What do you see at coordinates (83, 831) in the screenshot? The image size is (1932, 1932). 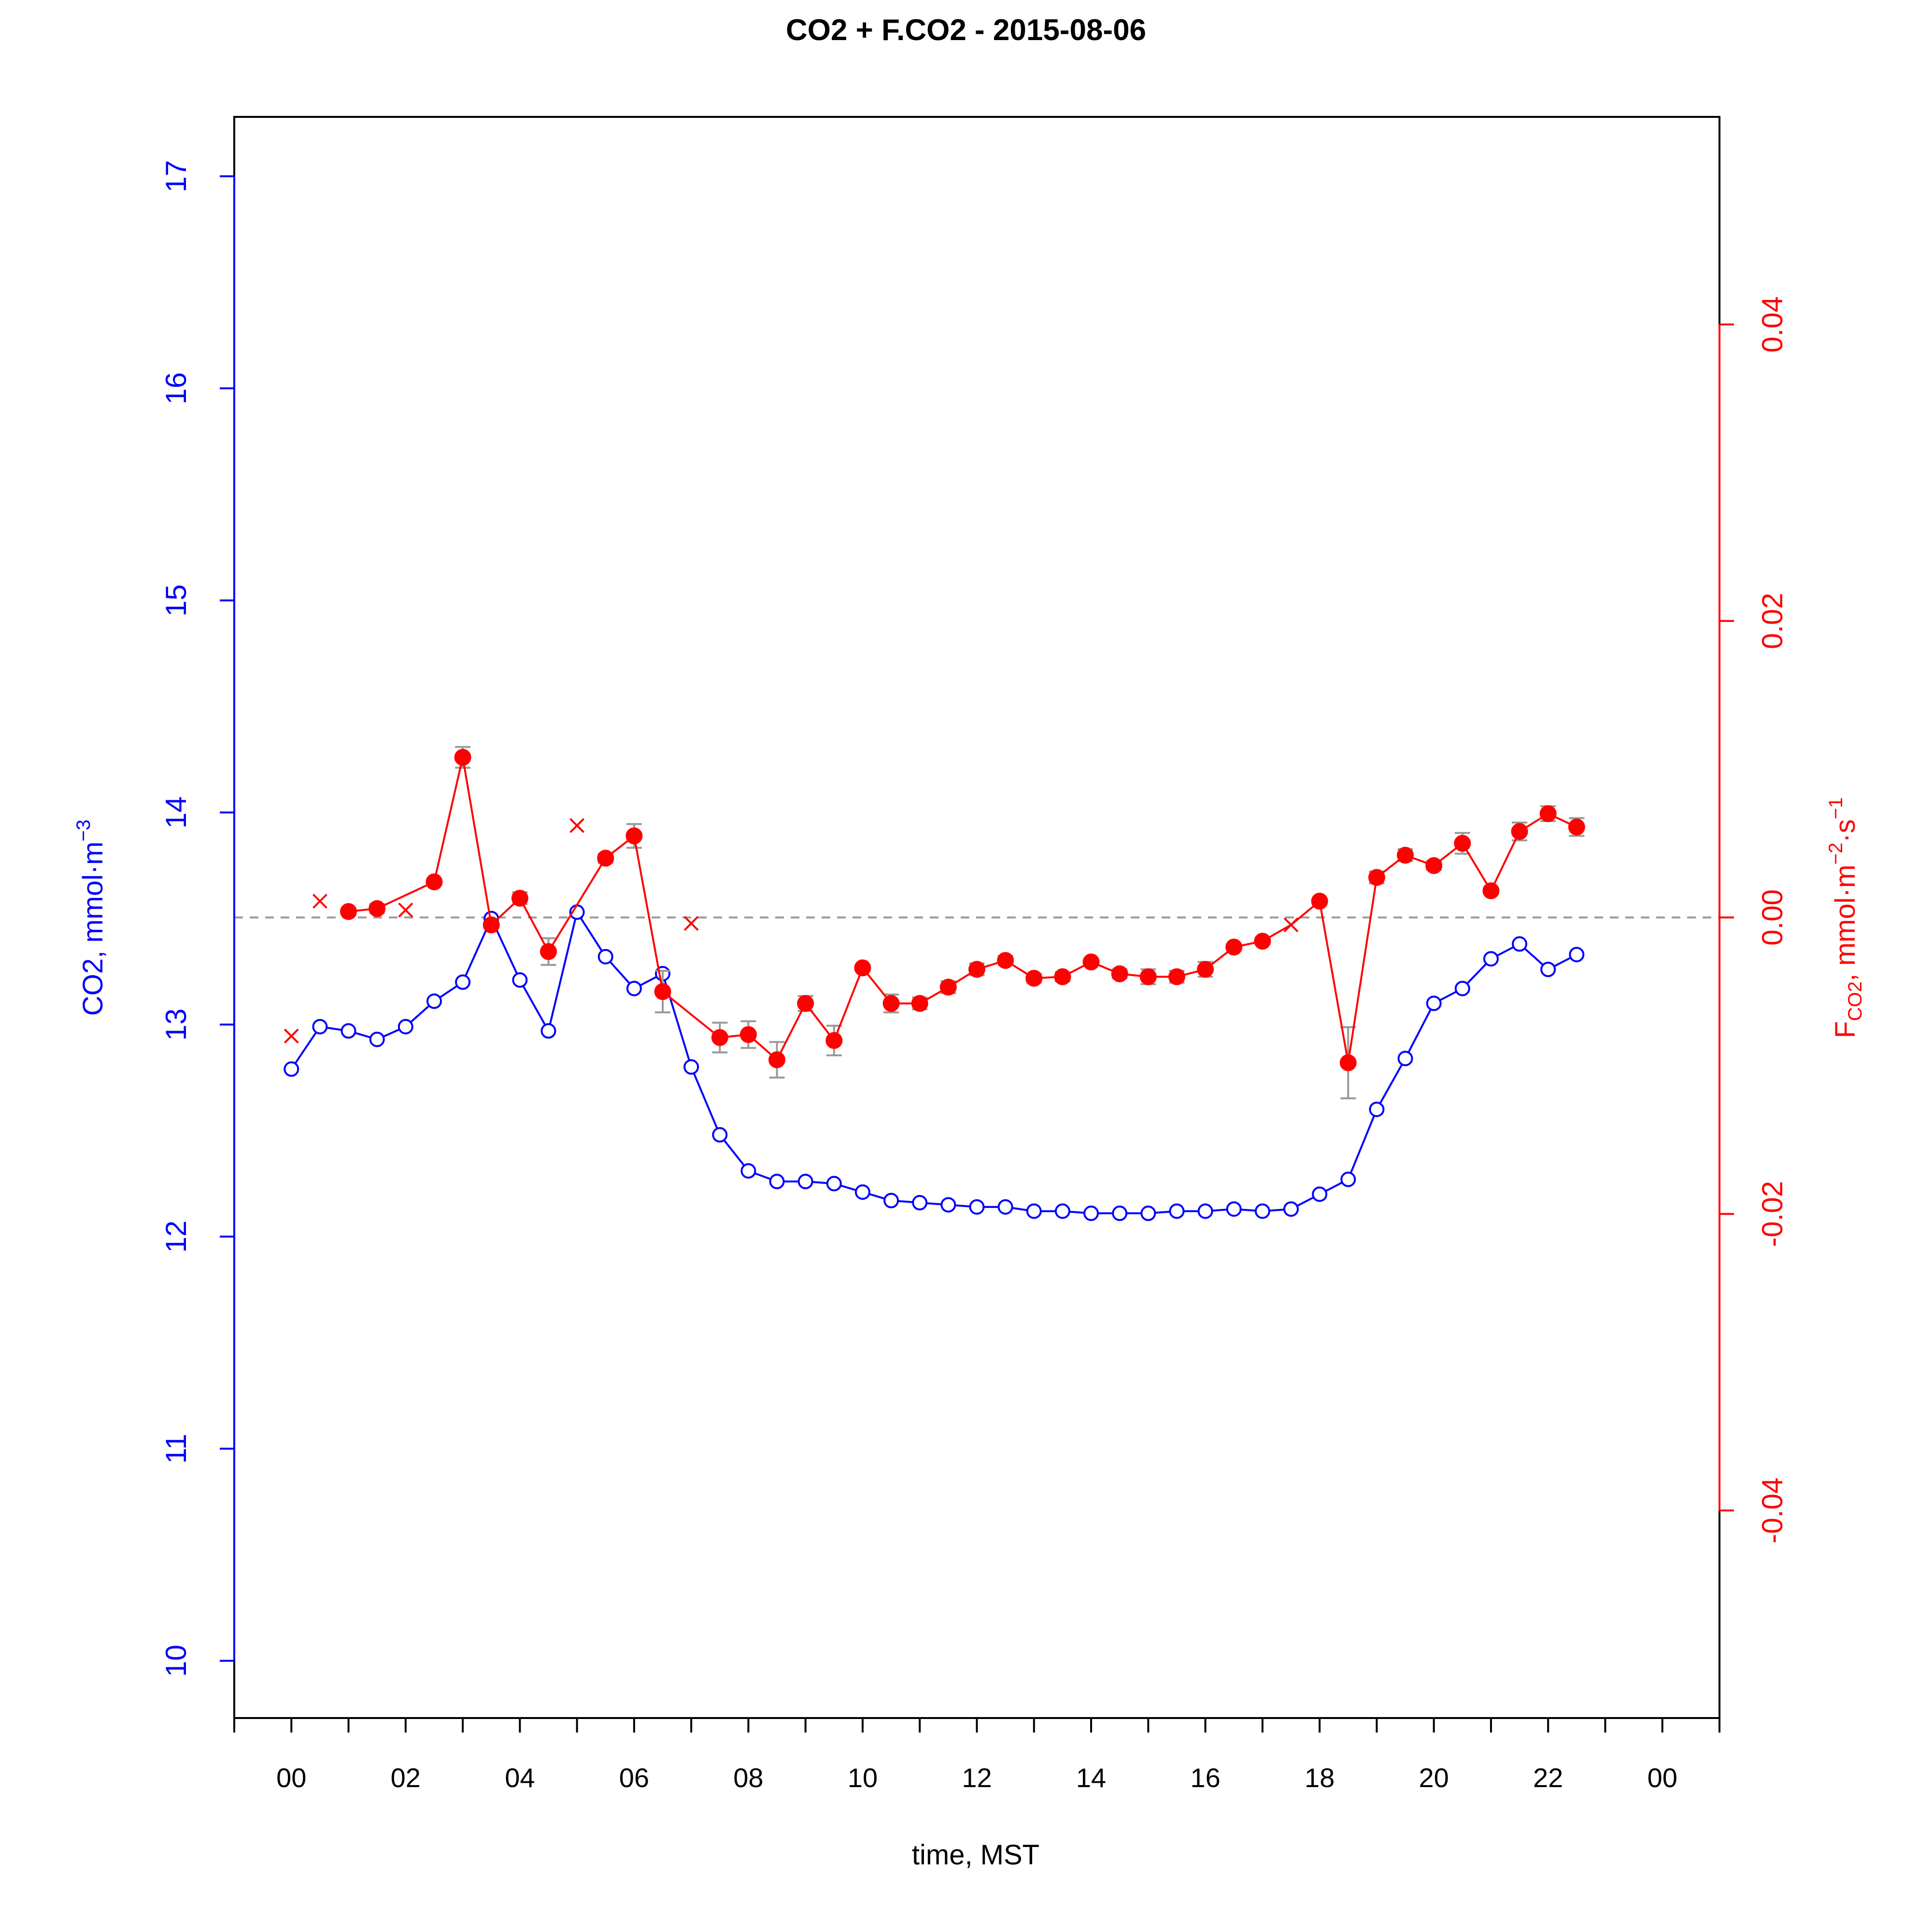 I see `left-y-axis-label-sup: −3` at bounding box center [83, 831].